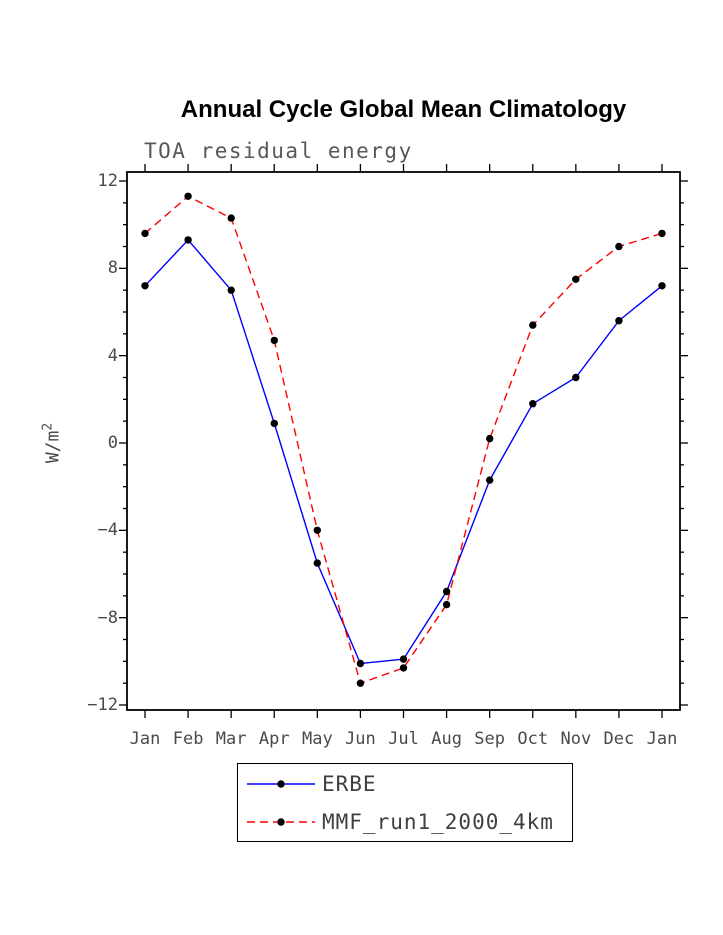 Image resolution: width=723 pixels, height=935 pixels. I want to click on legend-rows: ERBE MMF_run1_2000_4km, so click(408, 803).